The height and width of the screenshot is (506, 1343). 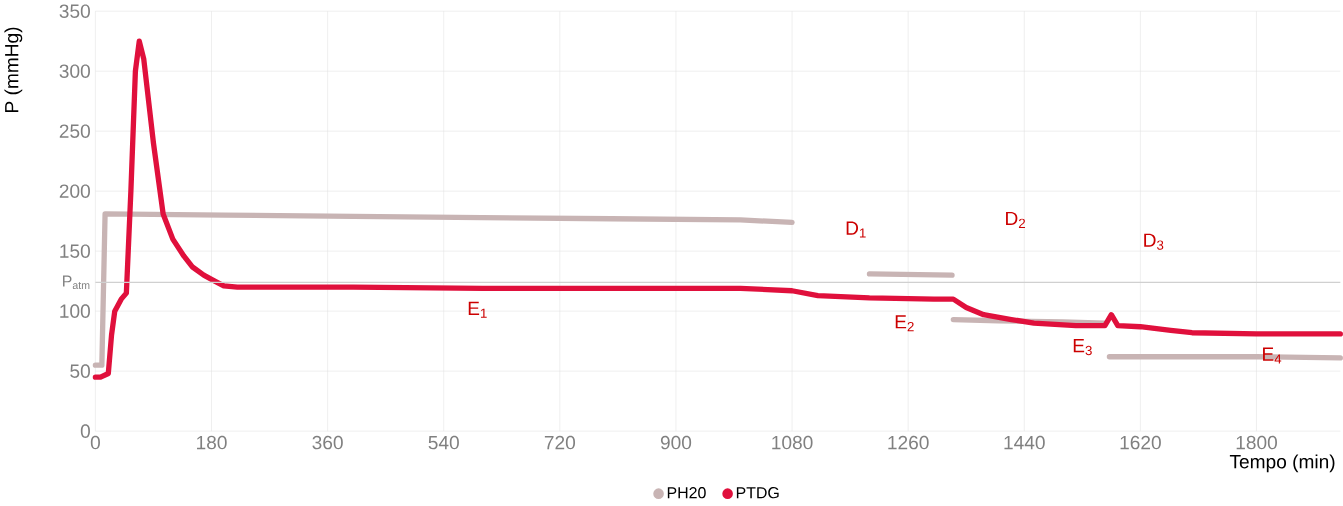 What do you see at coordinates (1272, 355) in the screenshot?
I see `annotation: E$_{4}$` at bounding box center [1272, 355].